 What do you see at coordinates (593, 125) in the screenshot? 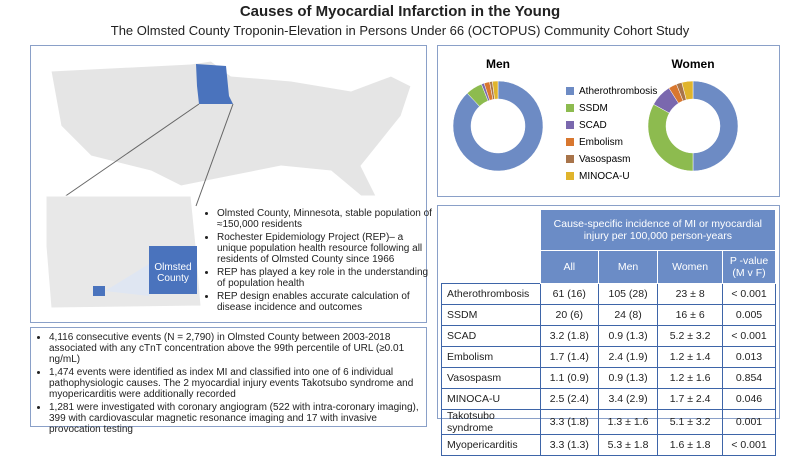
I see `legend-label: SCAD` at bounding box center [593, 125].